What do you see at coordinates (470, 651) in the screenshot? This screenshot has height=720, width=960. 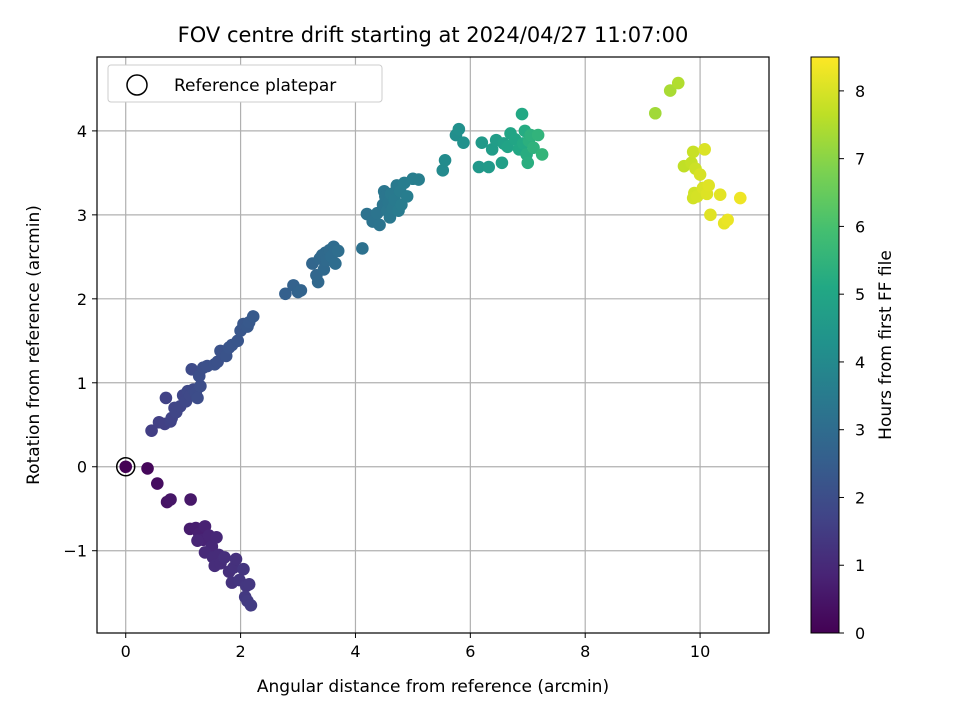 I see `x-tick-label: 6` at bounding box center [470, 651].